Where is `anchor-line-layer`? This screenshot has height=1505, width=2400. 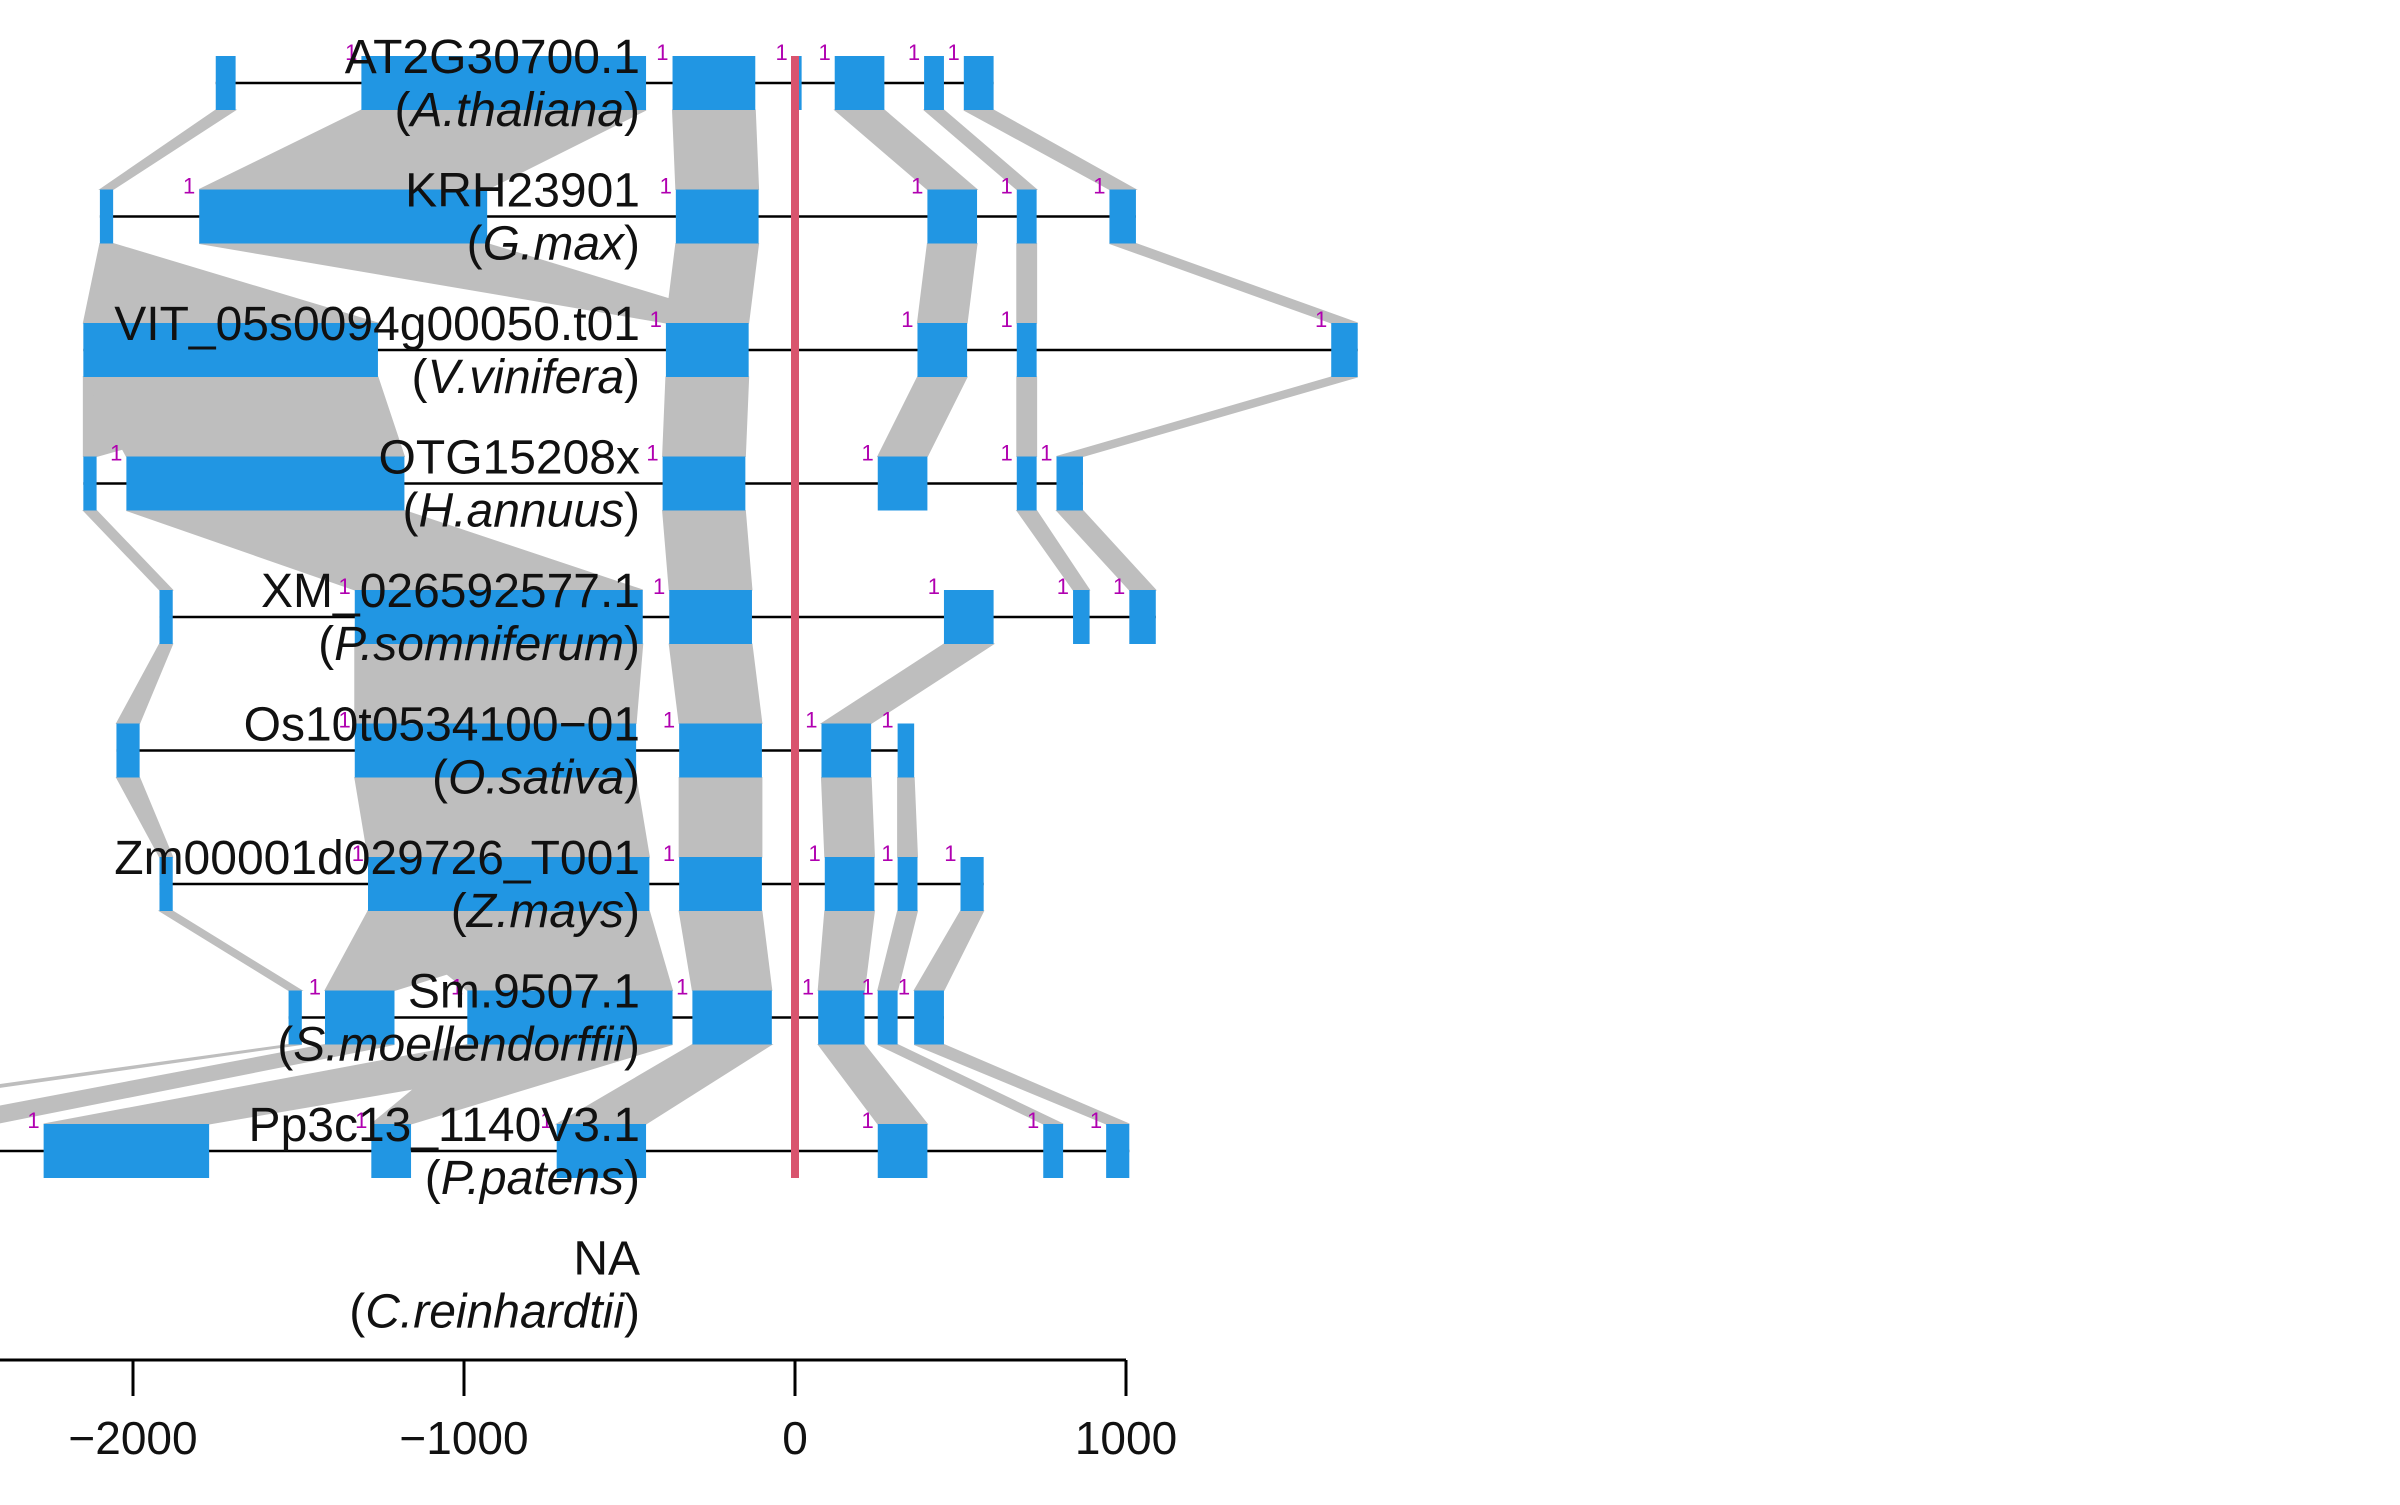
anchor-line-layer is located at coordinates (795, 617).